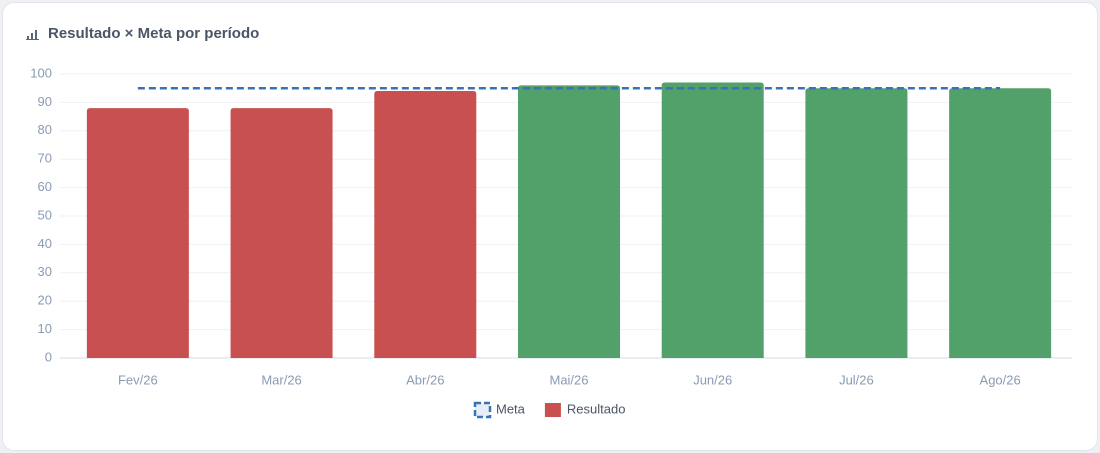  What do you see at coordinates (45, 158) in the screenshot?
I see `y-tick-label: 70` at bounding box center [45, 158].